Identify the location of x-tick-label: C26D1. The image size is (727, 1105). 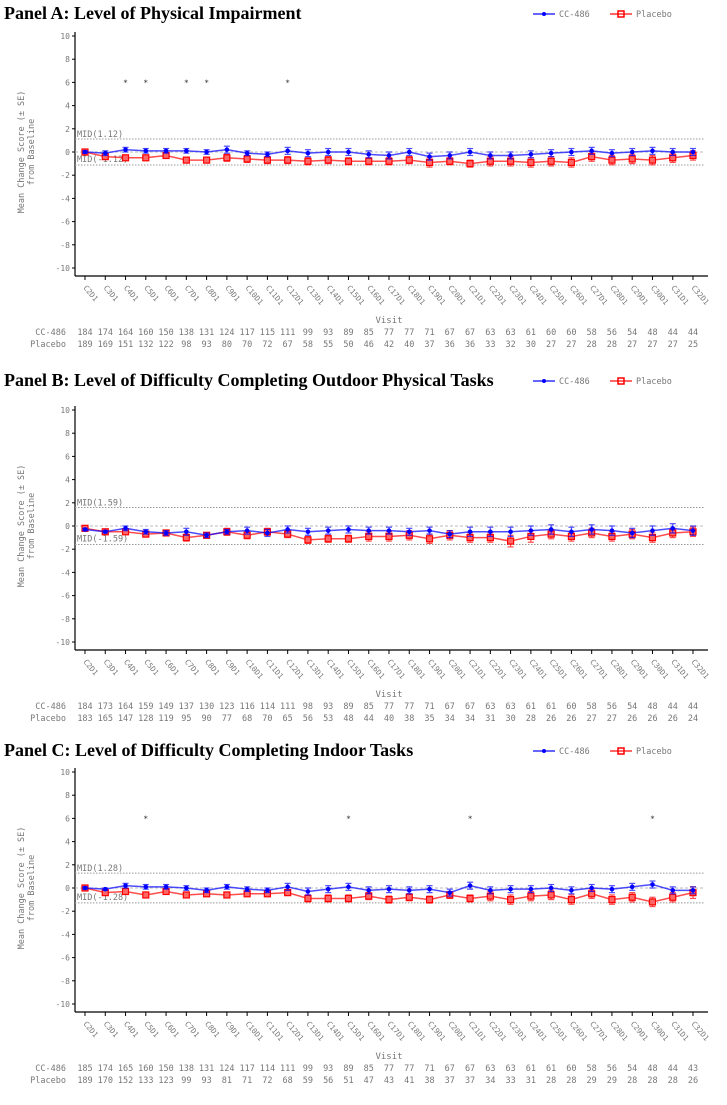
(578, 669).